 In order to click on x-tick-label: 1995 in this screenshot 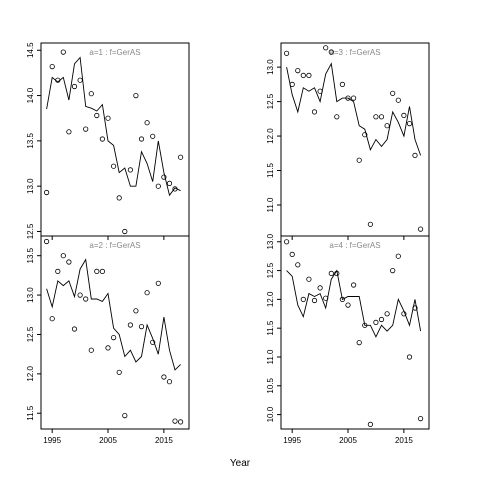, I will do `click(292, 440)`.